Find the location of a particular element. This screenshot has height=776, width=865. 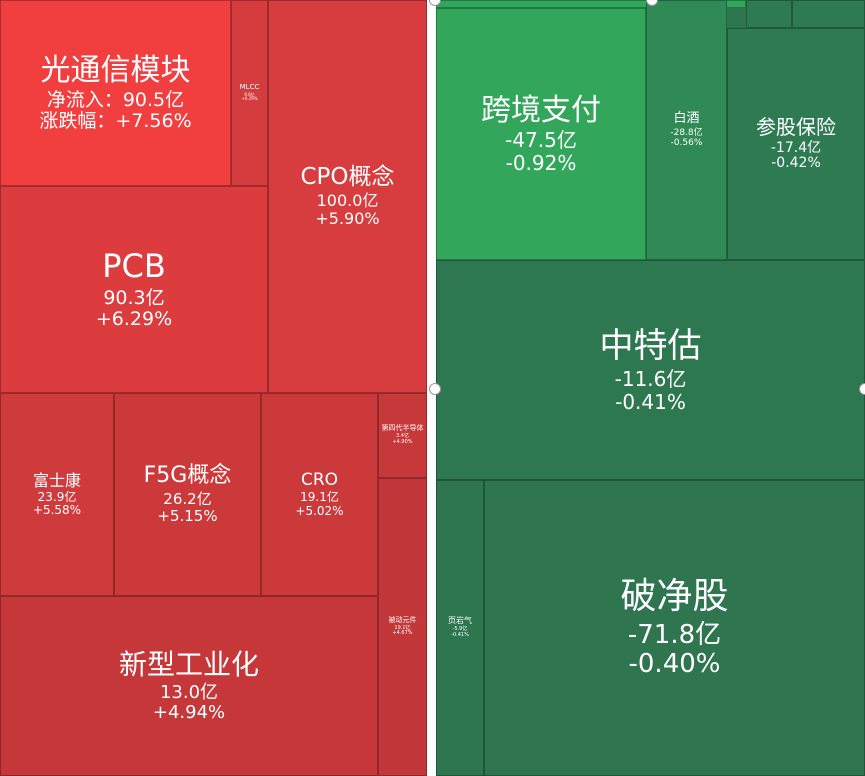

treemap-tile-1-2: 参股保险 -17.4亿 -0.42% is located at coordinates (796, 144).